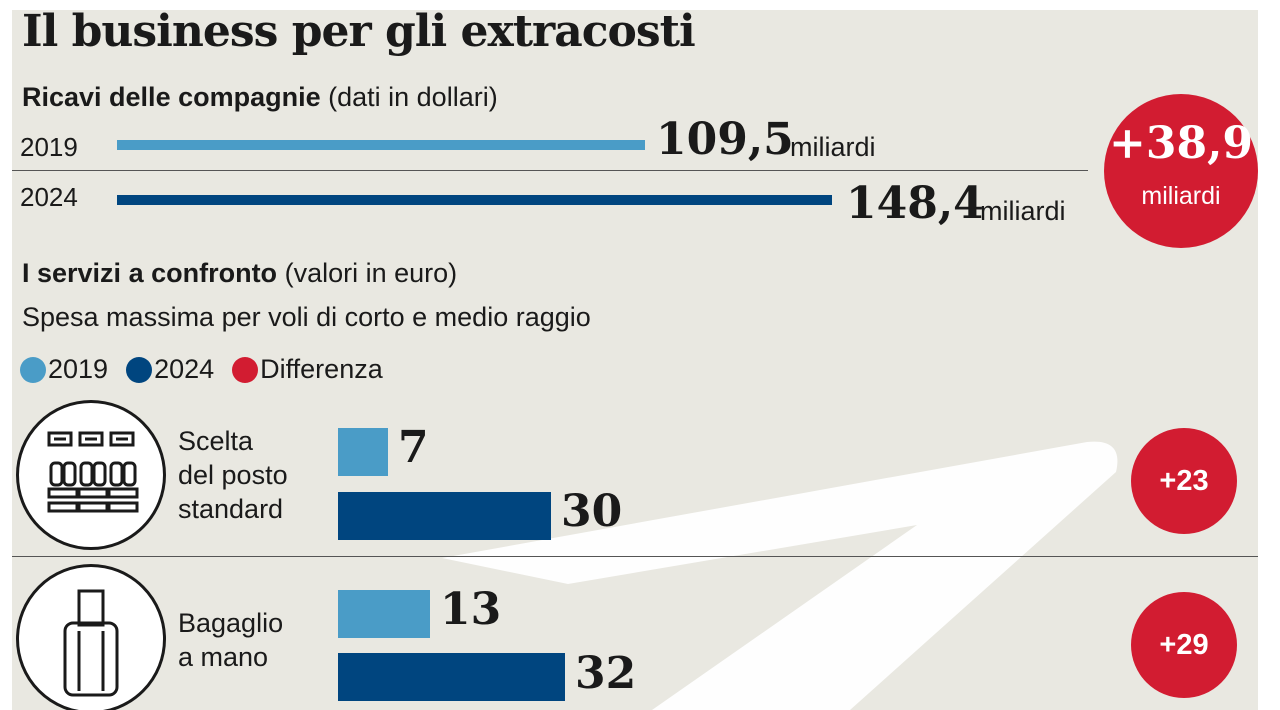 This screenshot has height=710, width=1280. What do you see at coordinates (233, 475) in the screenshot?
I see `service-label-seat: Scelta del posto standard` at bounding box center [233, 475].